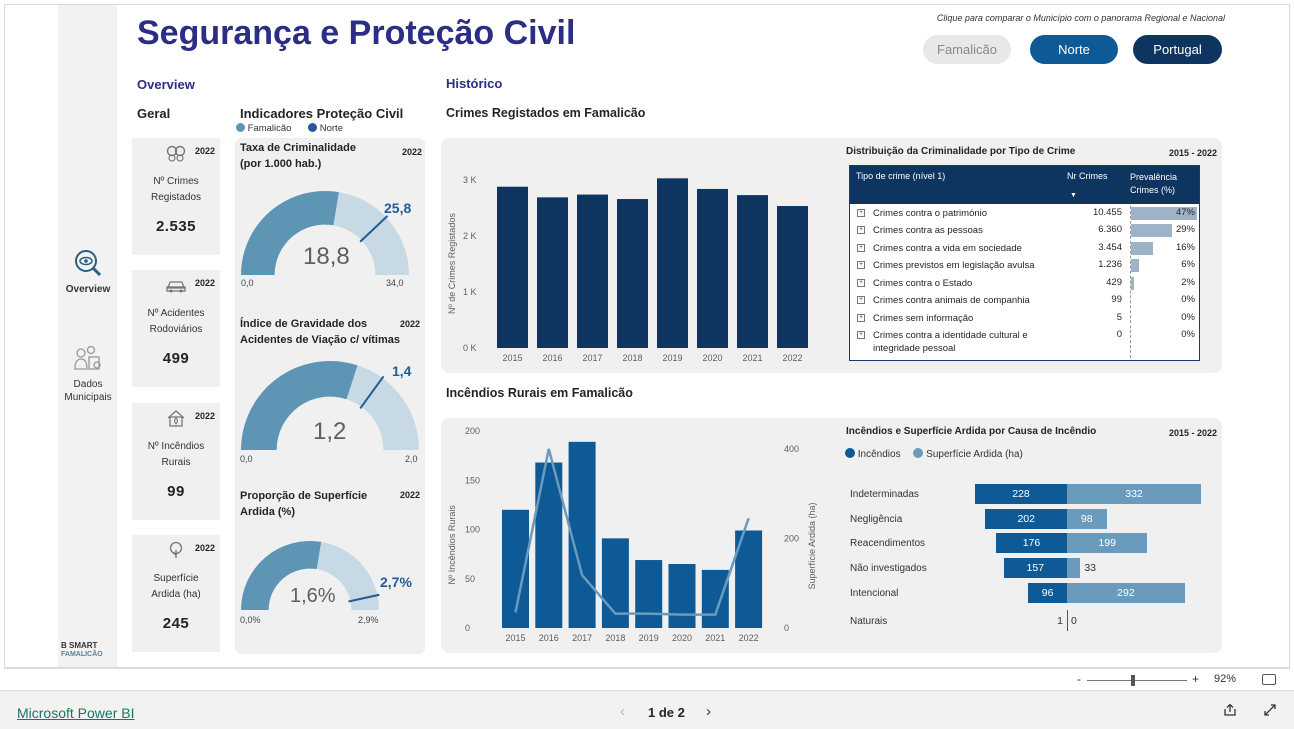  What do you see at coordinates (176, 358) in the screenshot?
I see `card-value: 499` at bounding box center [176, 358].